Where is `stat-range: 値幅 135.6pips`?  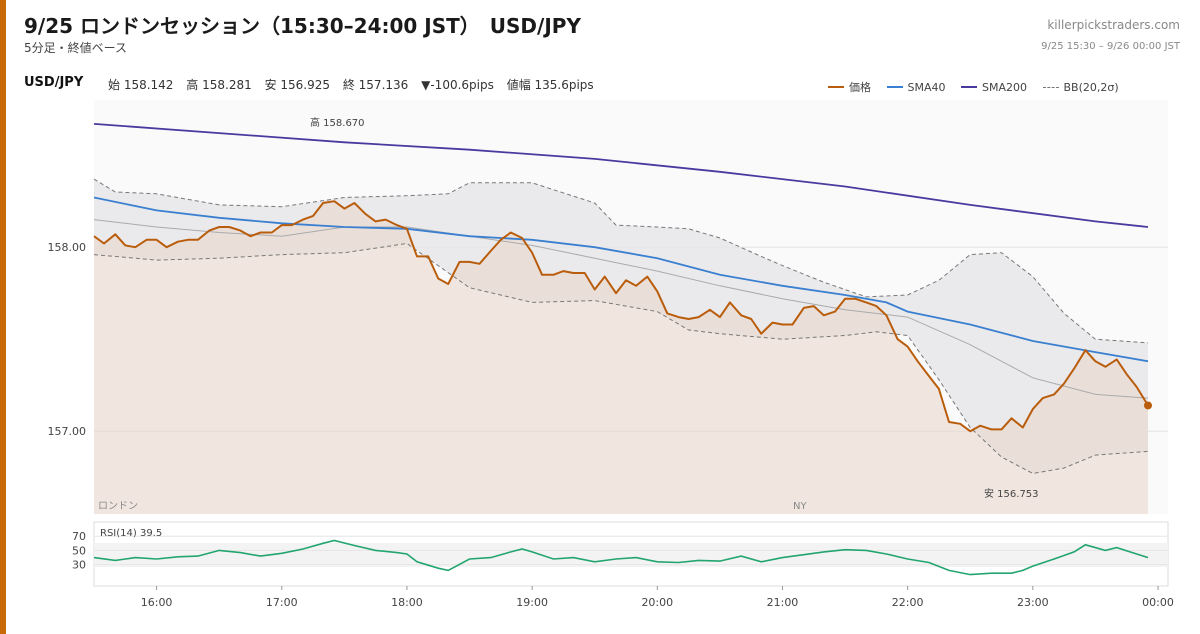
stat-range: 値幅 135.6pips is located at coordinates (550, 85).